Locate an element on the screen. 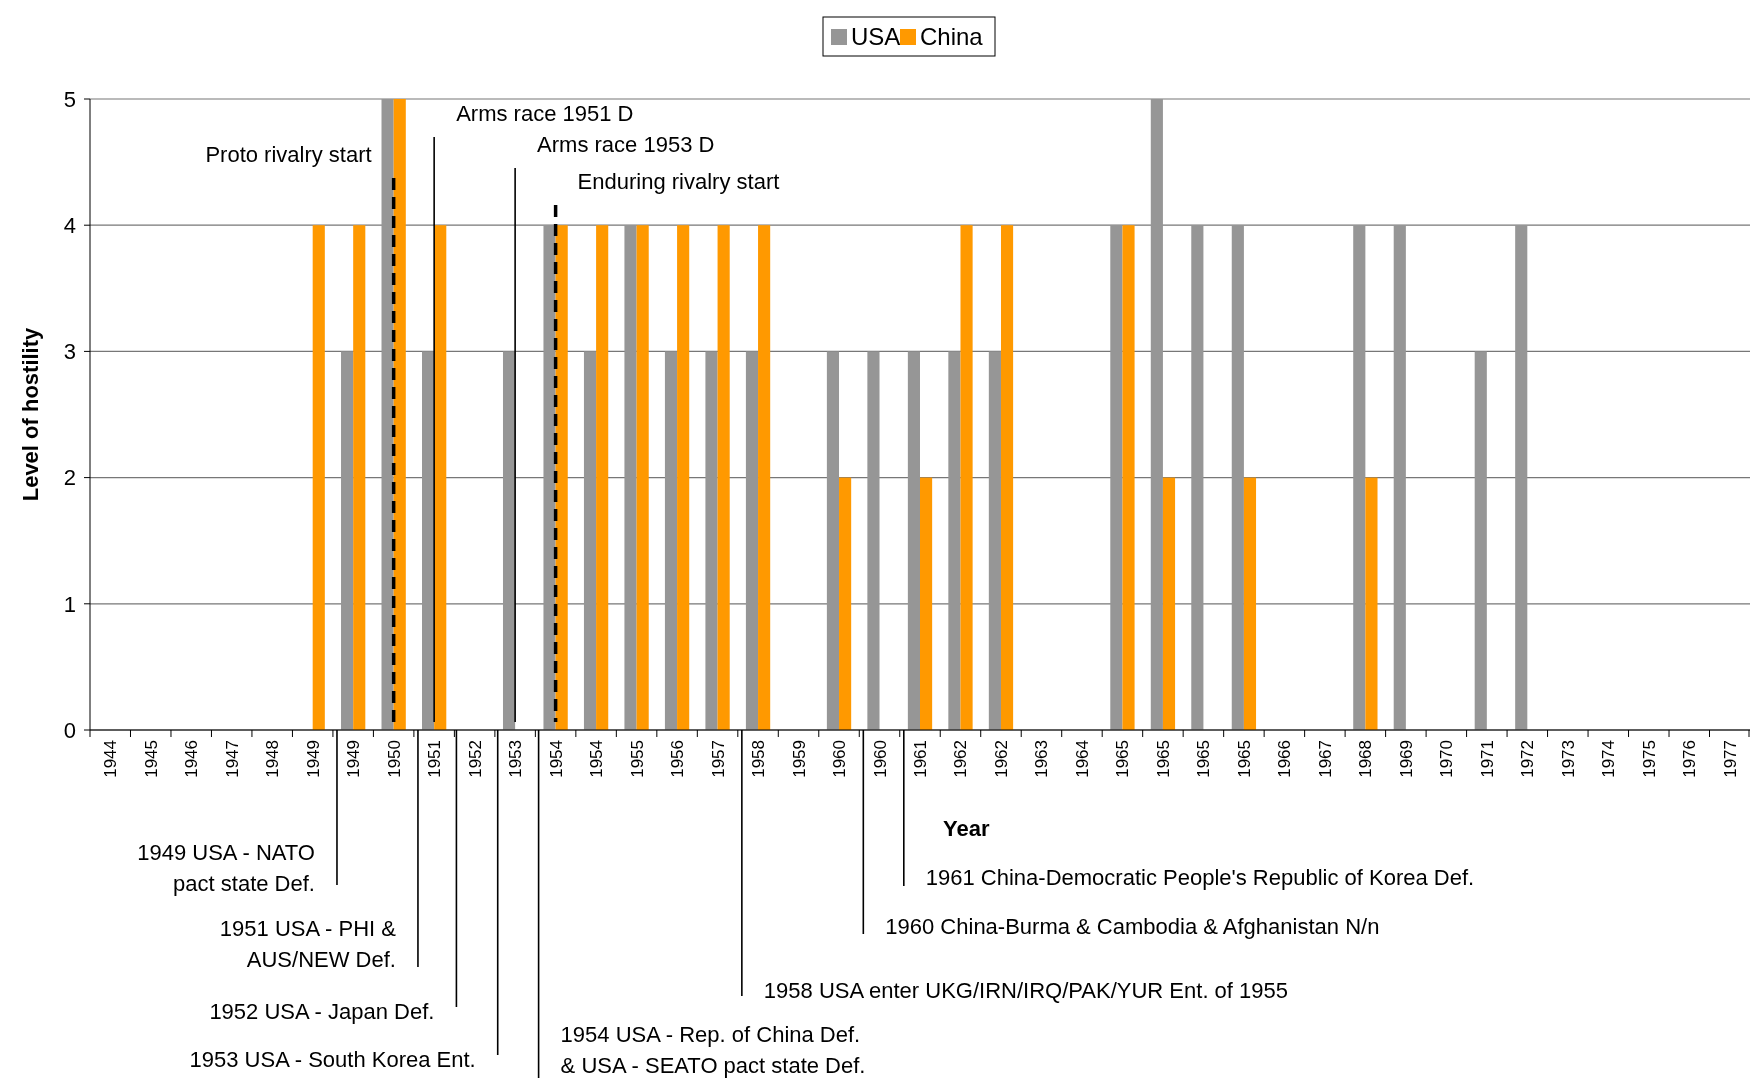  x-tick-label: 1977 is located at coordinates (1730, 759).